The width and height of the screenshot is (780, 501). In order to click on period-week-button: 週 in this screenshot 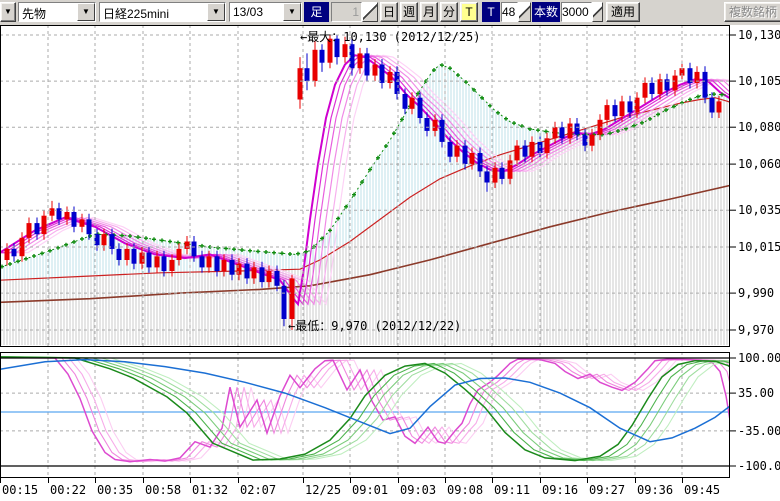, I will do `click(409, 12)`.